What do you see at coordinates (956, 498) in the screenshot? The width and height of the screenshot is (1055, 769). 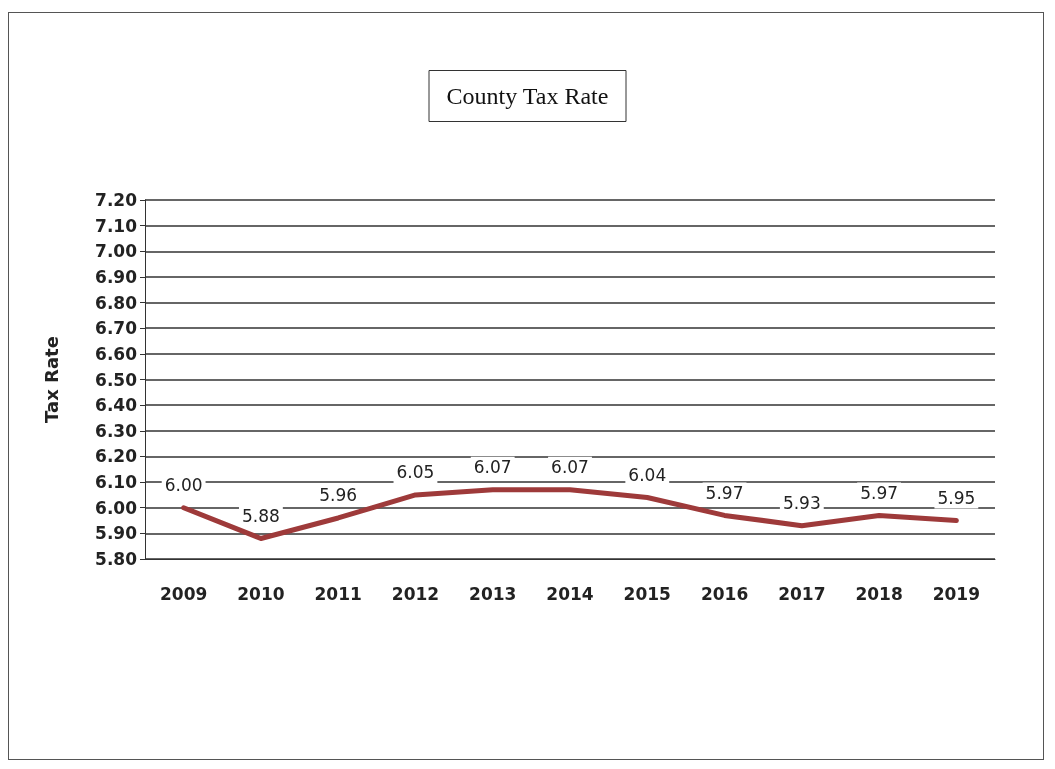 I see `data-label: 5.95` at bounding box center [956, 498].